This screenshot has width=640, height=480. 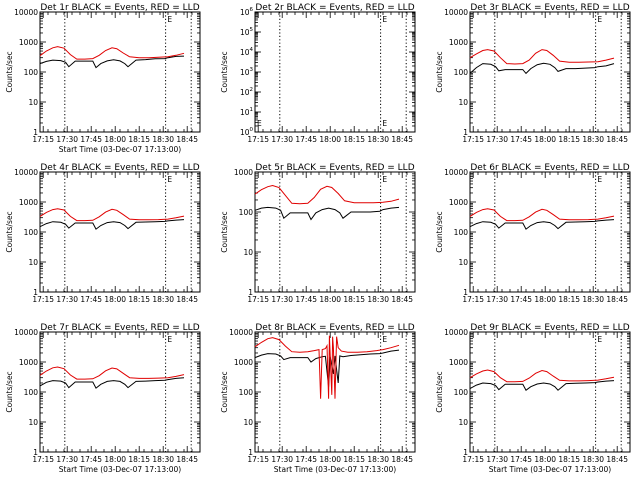 I want to click on plot-title: Det 2r BLACK = Events, RED = LLD, so click(x=334, y=8).